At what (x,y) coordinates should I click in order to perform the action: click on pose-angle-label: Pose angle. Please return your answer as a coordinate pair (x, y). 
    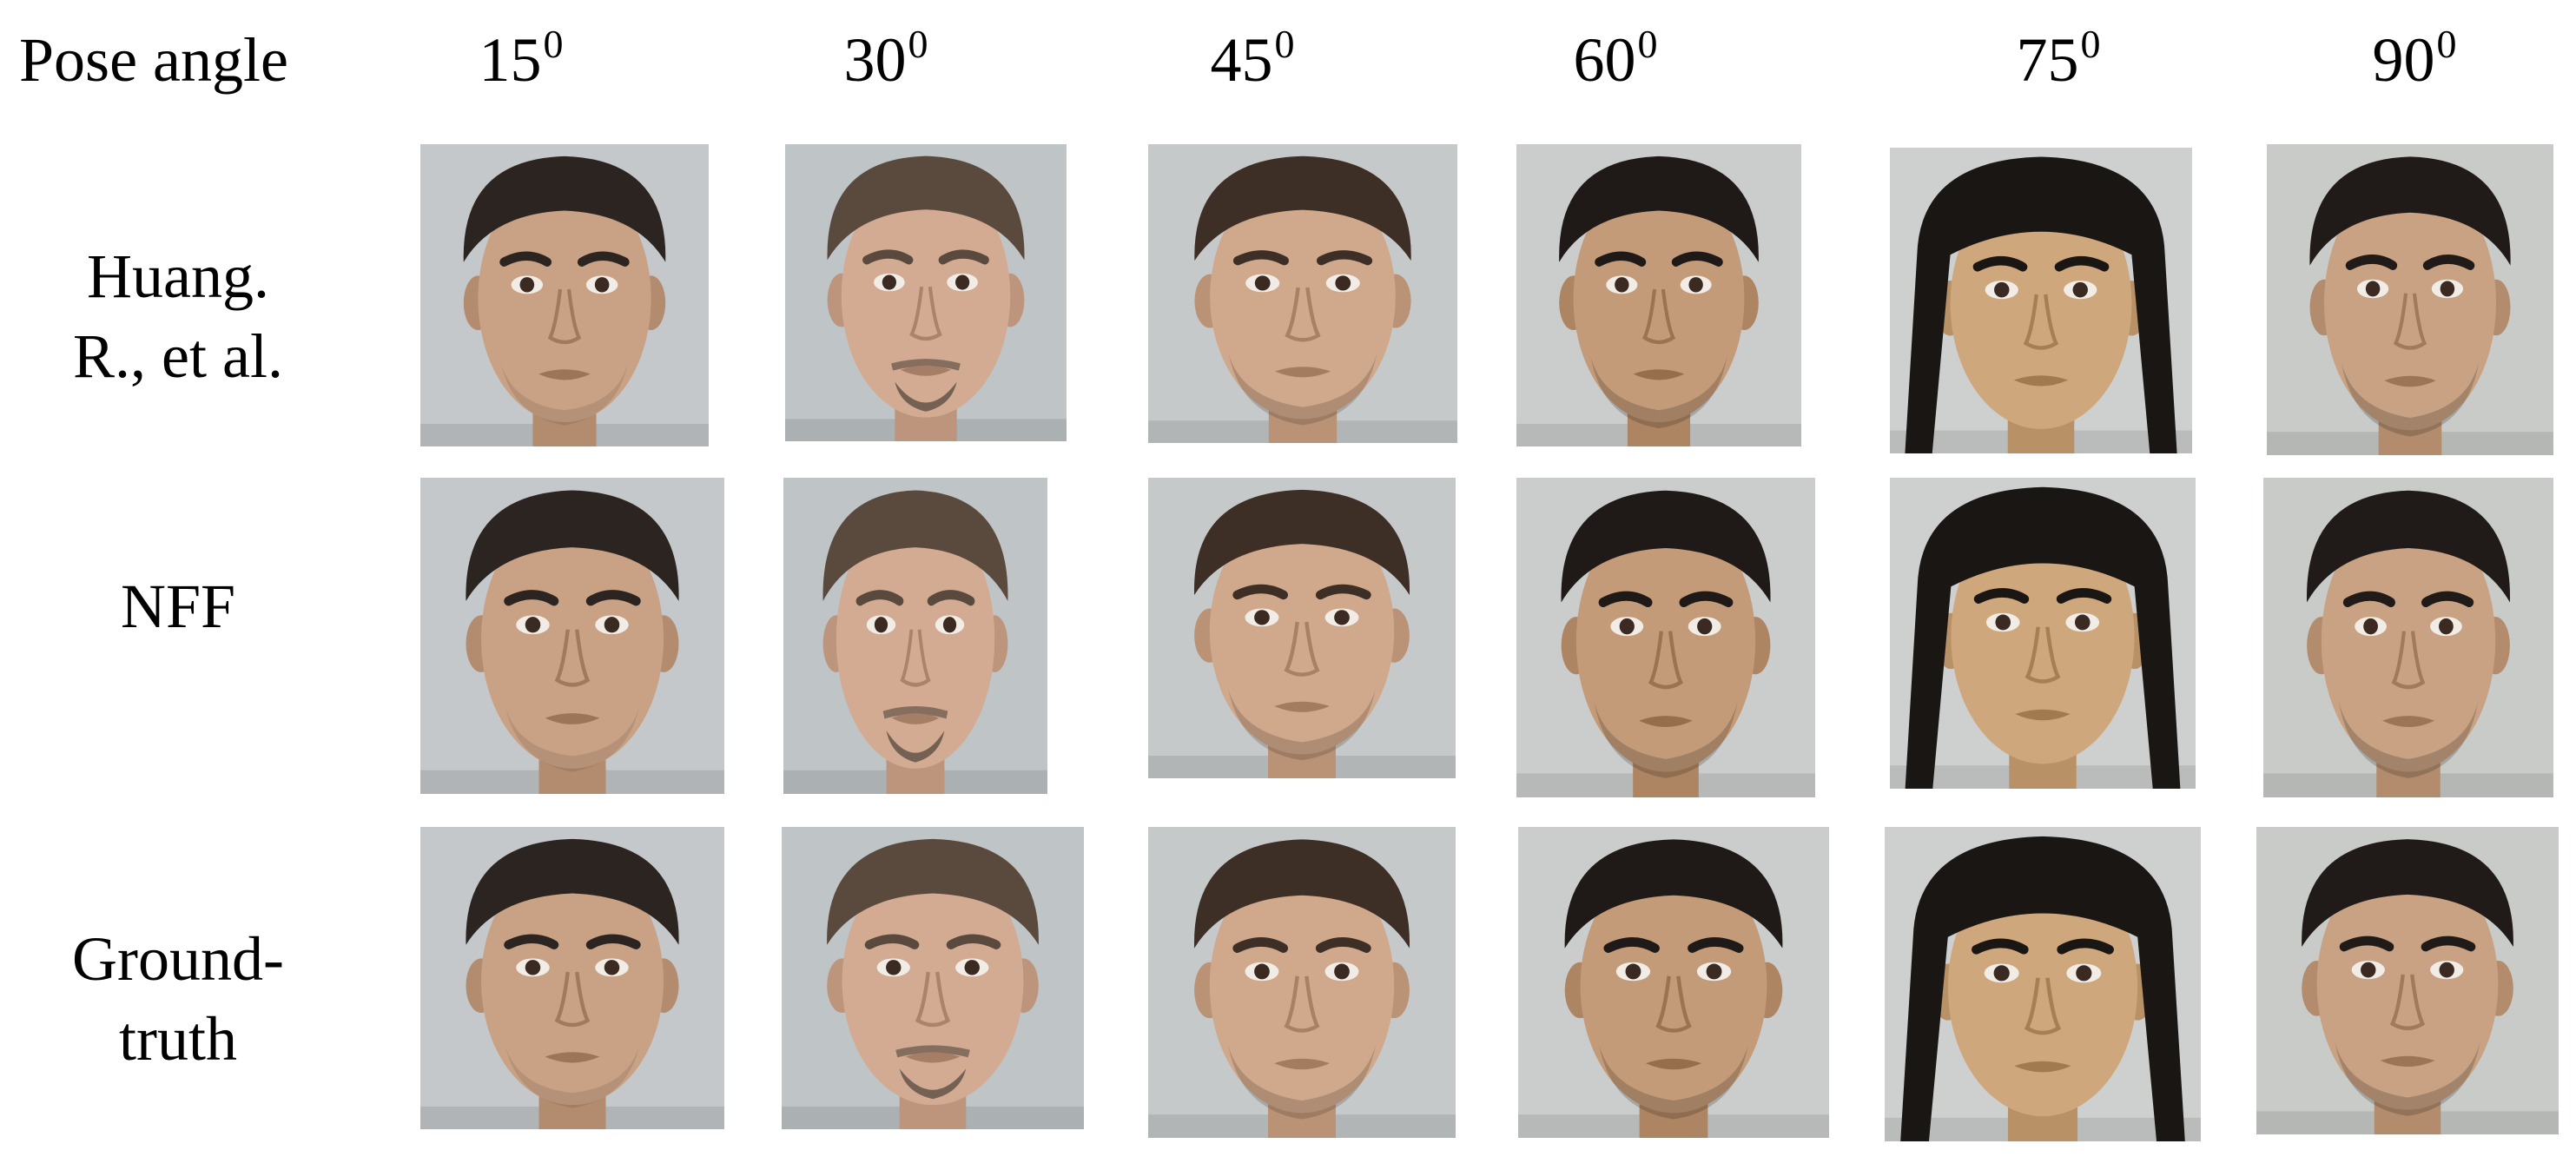
    Looking at the image, I should click on (153, 60).